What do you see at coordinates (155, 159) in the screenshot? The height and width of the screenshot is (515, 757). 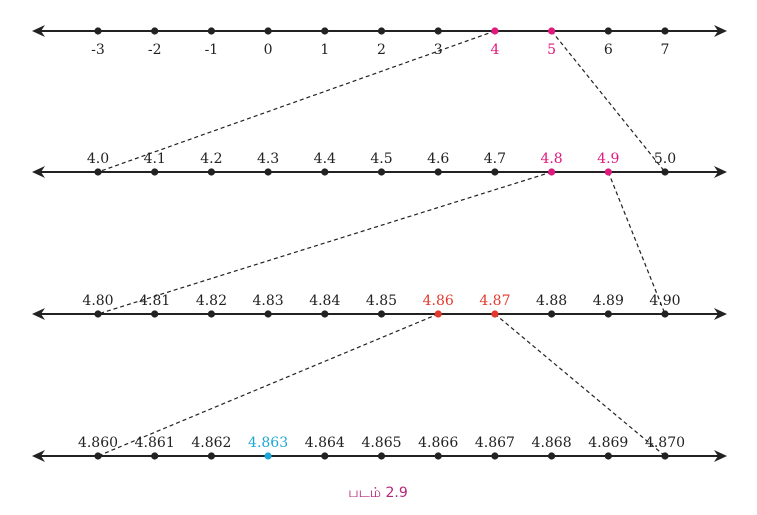 I see `tick-label: 4.1` at bounding box center [155, 159].